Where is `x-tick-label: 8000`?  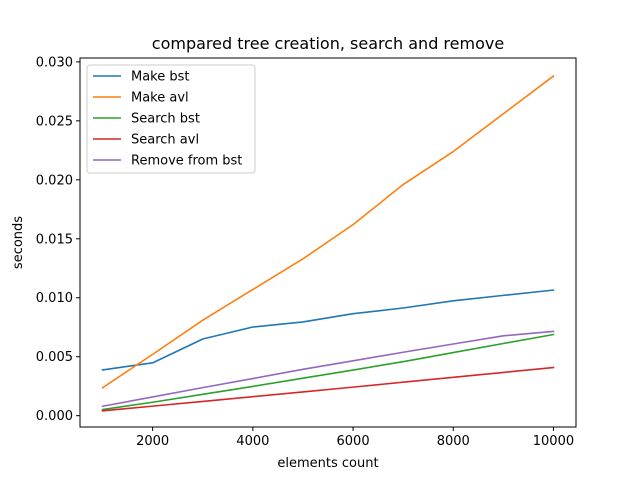 x-tick-label: 8000 is located at coordinates (453, 441).